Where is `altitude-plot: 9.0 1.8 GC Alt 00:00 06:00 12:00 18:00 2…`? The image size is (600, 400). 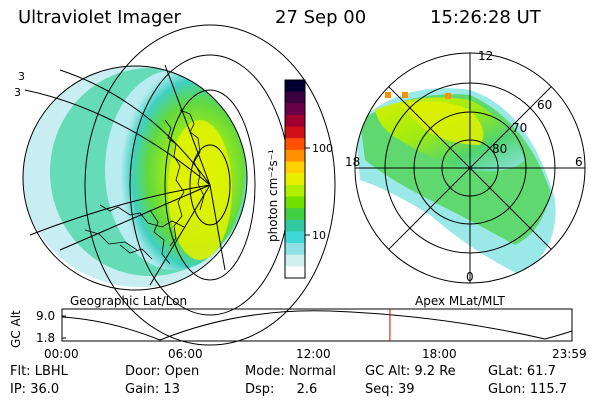
altitude-plot: 9.0 1.8 GC Alt 00:00 06:00 12:00 18:00 2… is located at coordinates (298, 334).